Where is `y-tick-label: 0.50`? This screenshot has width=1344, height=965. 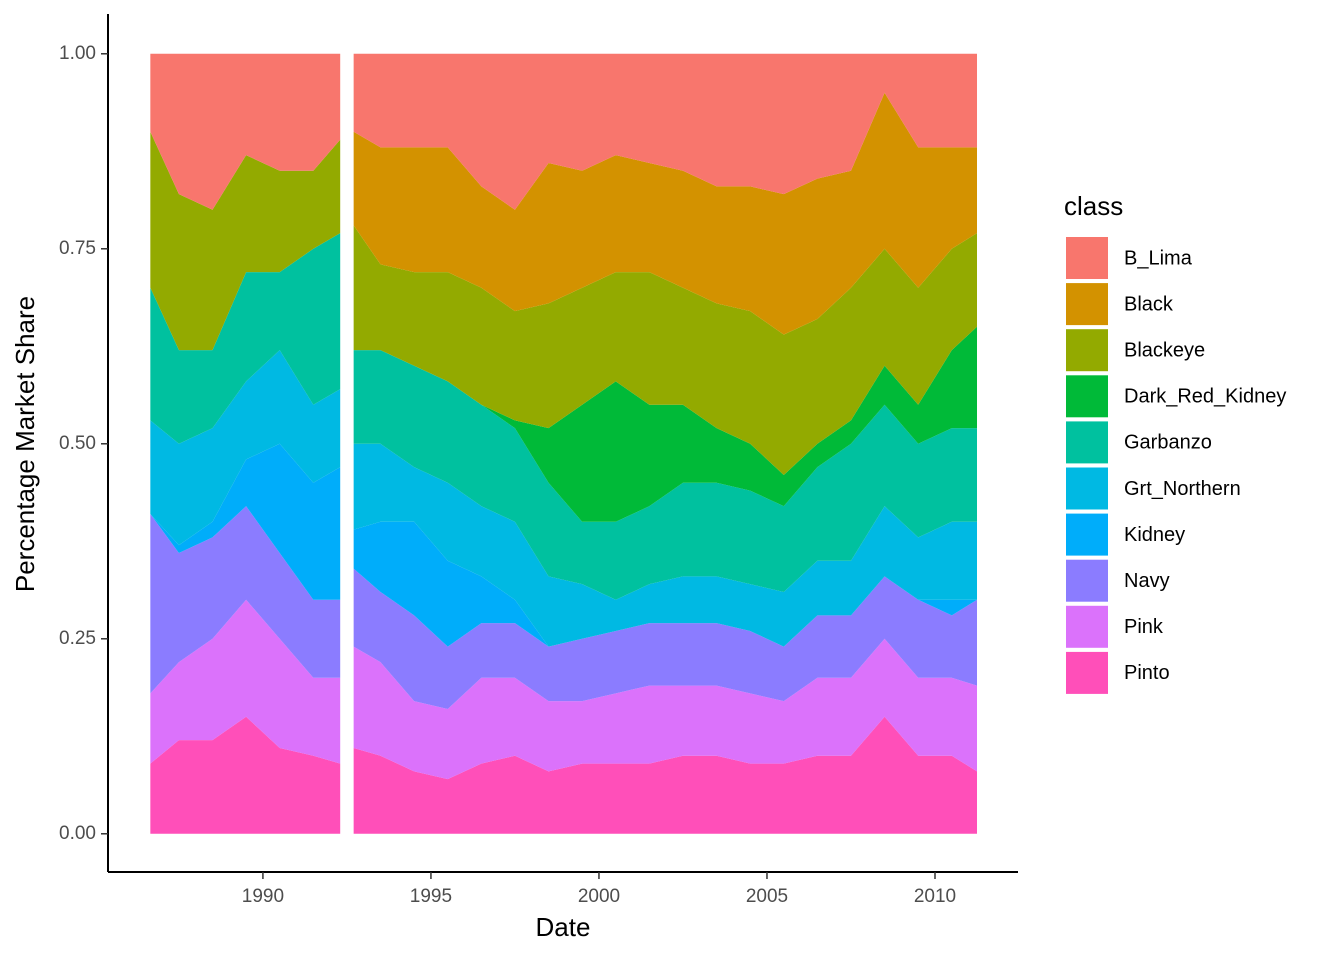
y-tick-label: 0.50 is located at coordinates (77, 443).